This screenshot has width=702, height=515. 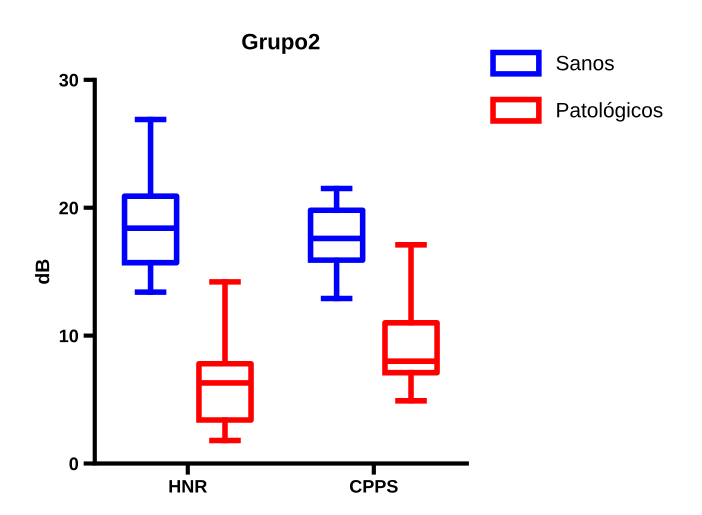 What do you see at coordinates (281, 44) in the screenshot?
I see `chart-title: Grupo2` at bounding box center [281, 44].